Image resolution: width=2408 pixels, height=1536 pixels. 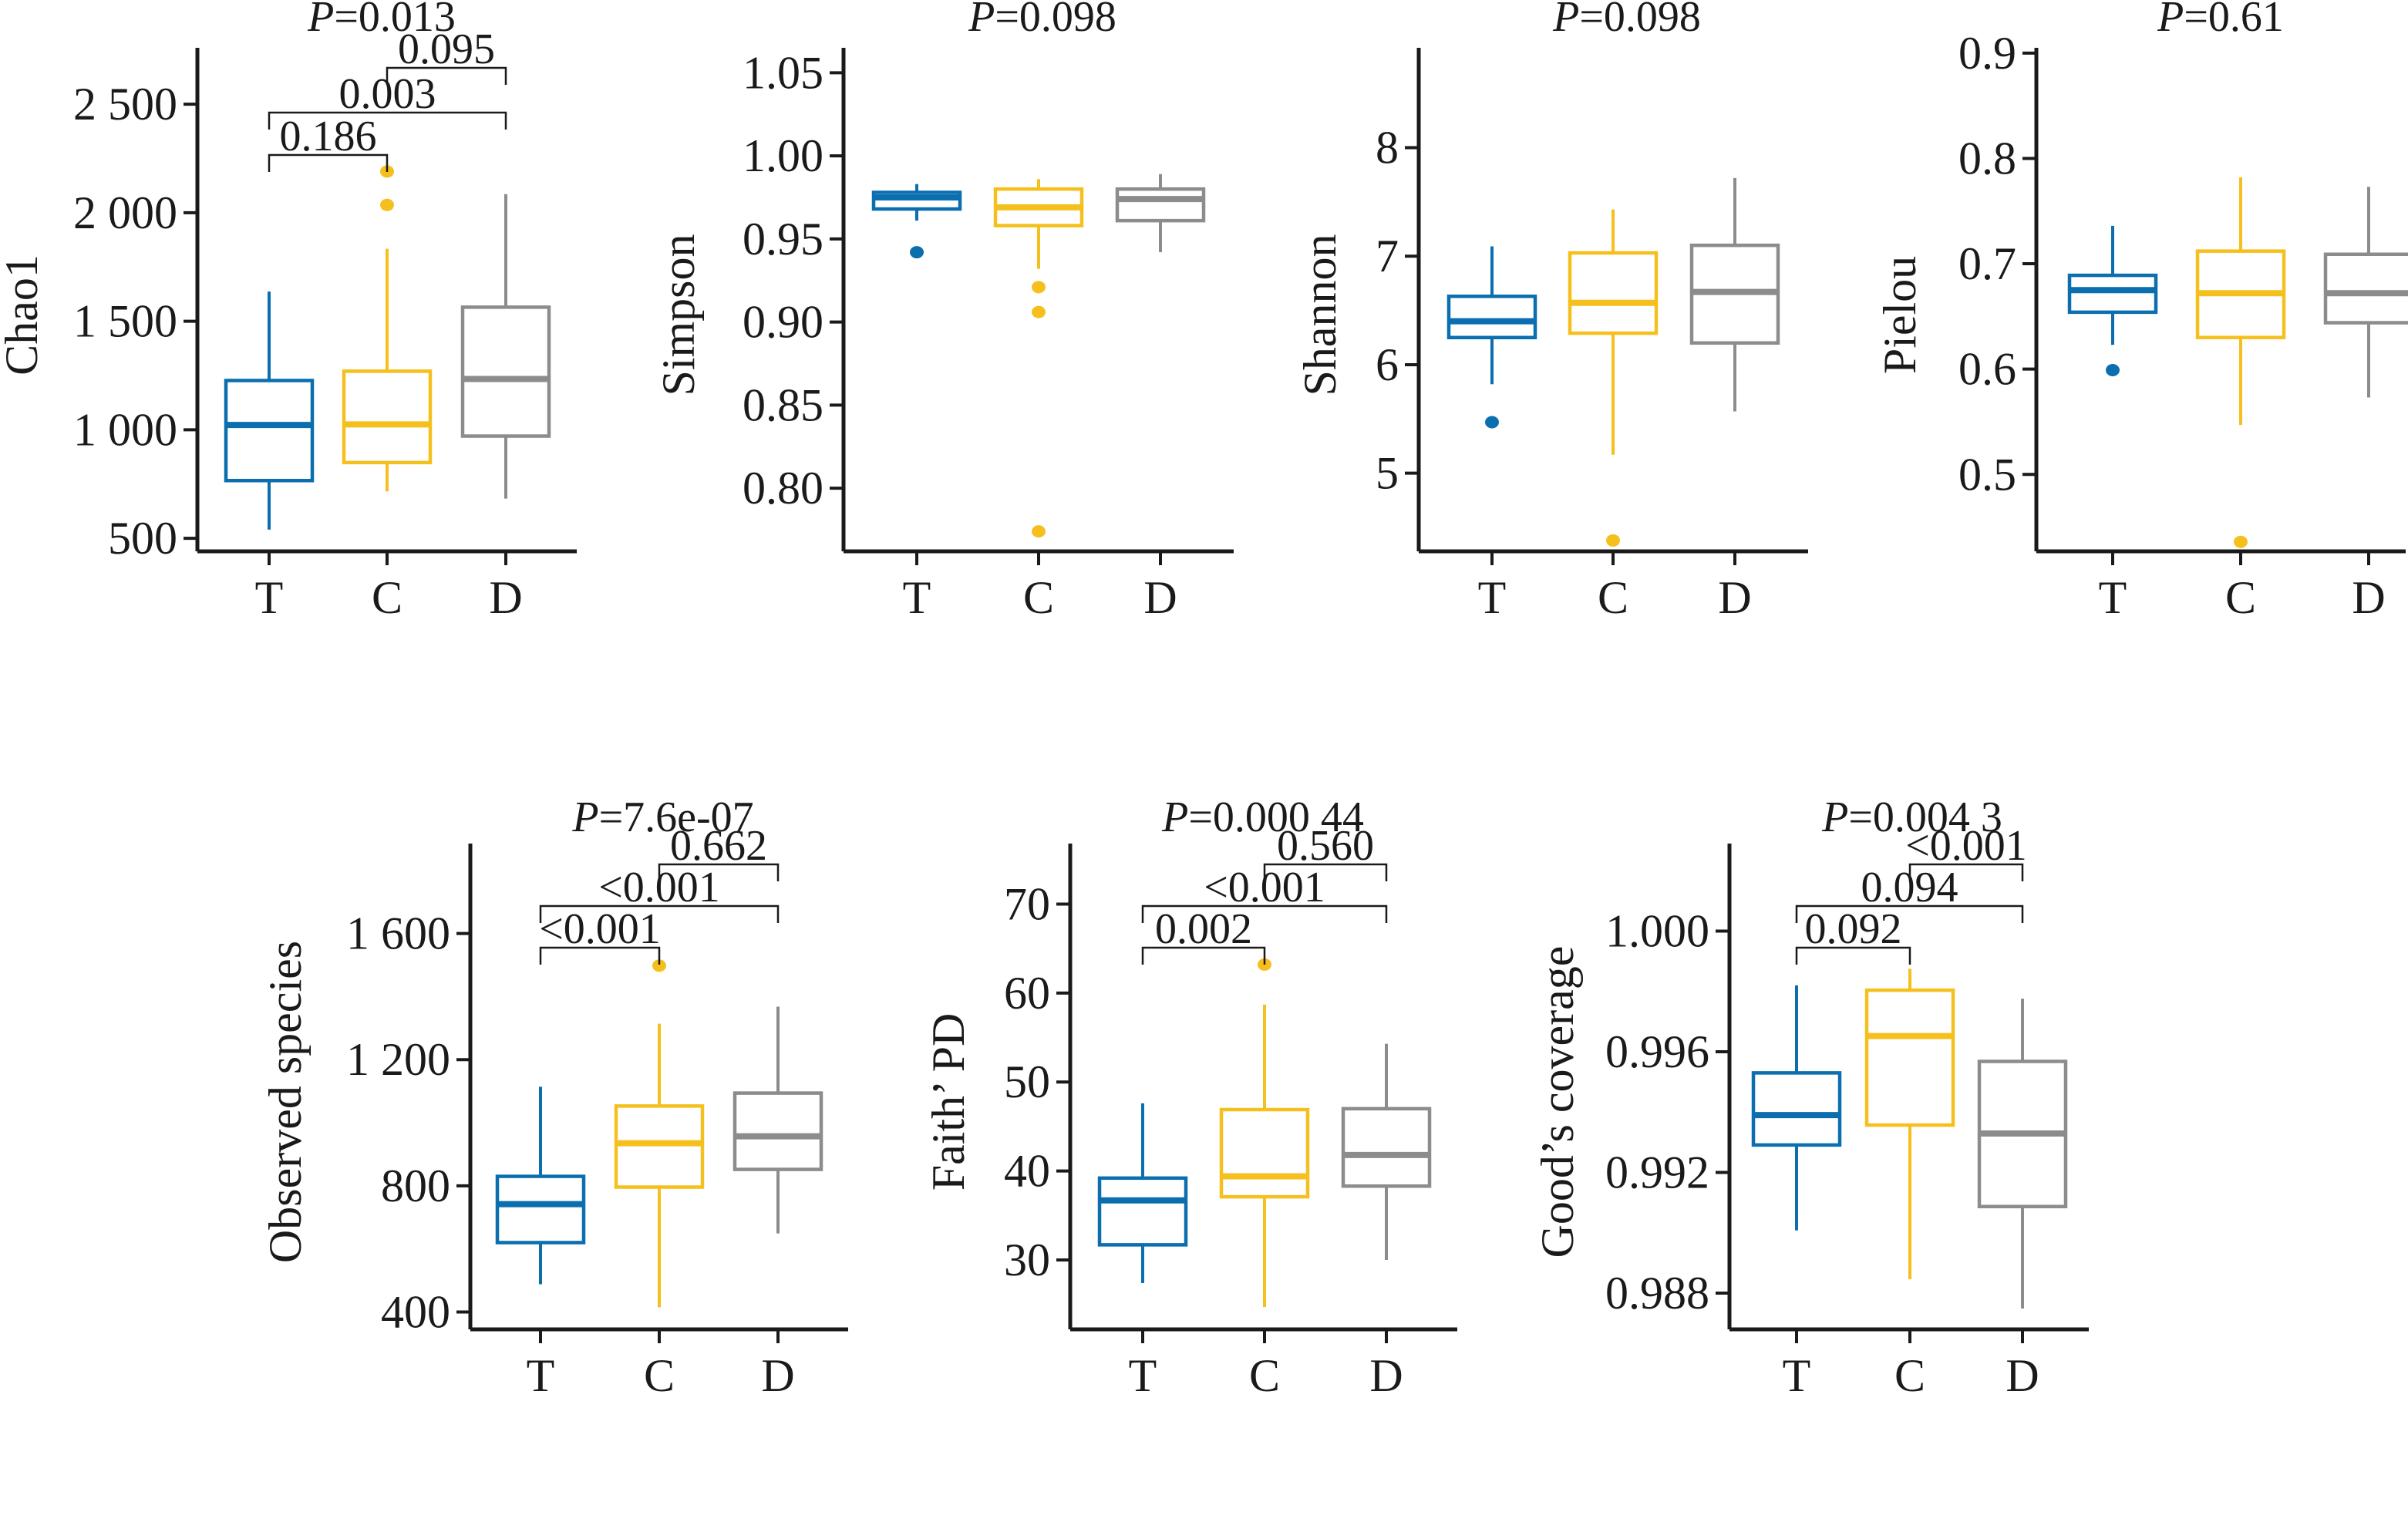 I want to click on y-tick-label: 0.95, so click(x=783, y=239).